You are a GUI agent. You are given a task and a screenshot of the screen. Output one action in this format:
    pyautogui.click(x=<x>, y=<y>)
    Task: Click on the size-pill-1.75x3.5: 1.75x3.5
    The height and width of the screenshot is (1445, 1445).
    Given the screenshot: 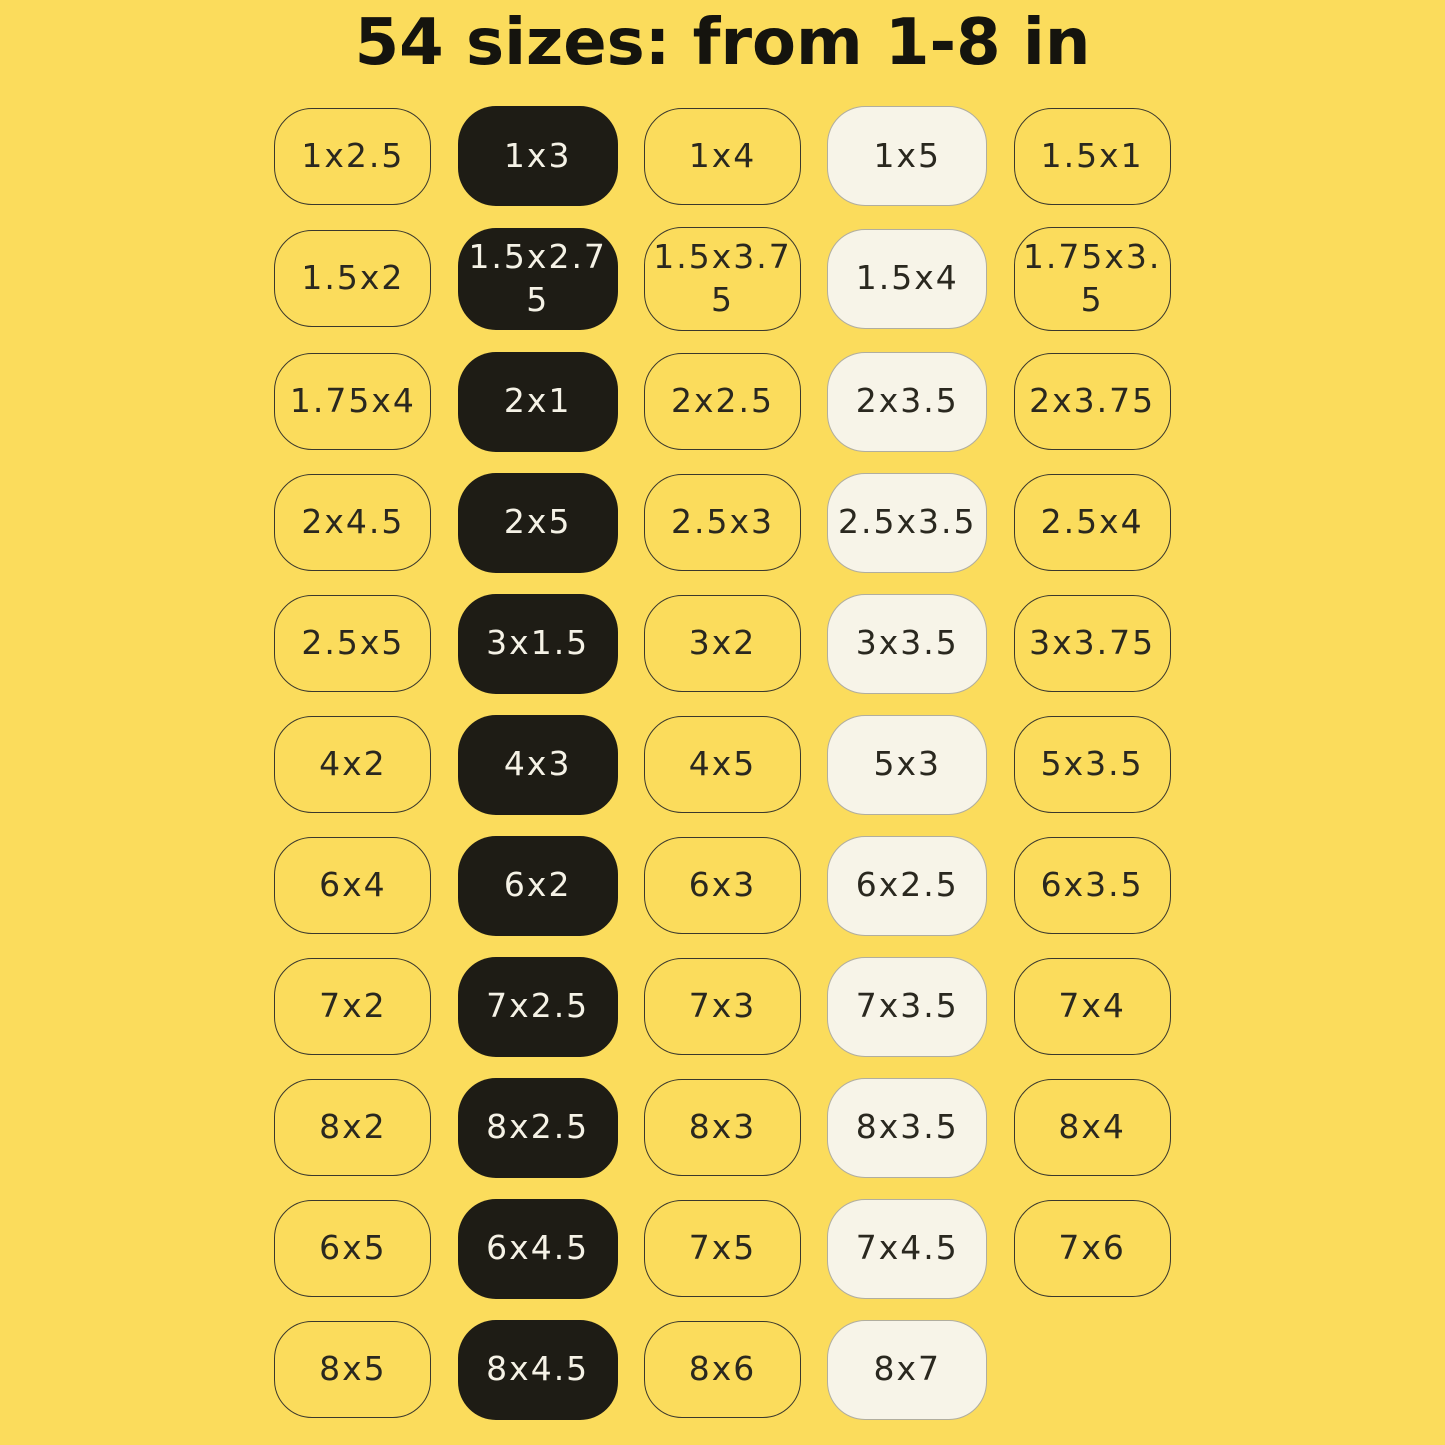 What is the action you would take?
    pyautogui.click(x=1092, y=279)
    